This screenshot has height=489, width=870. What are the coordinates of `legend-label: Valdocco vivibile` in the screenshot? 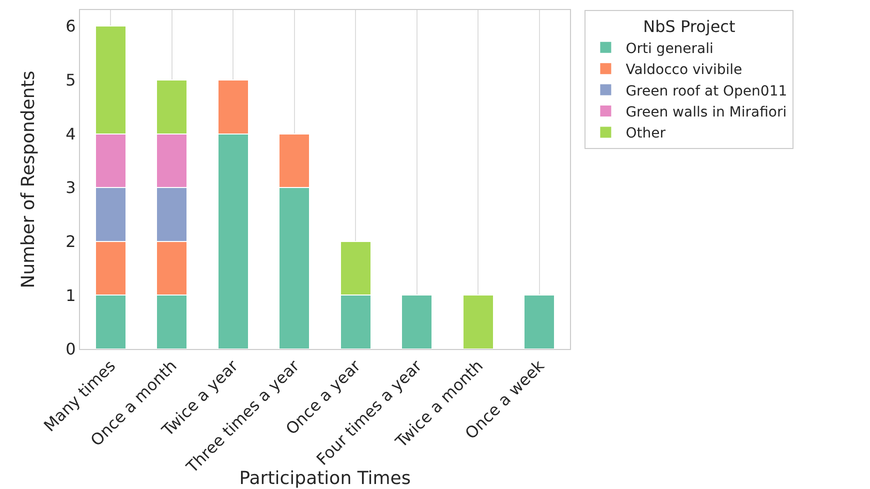 It's located at (684, 70).